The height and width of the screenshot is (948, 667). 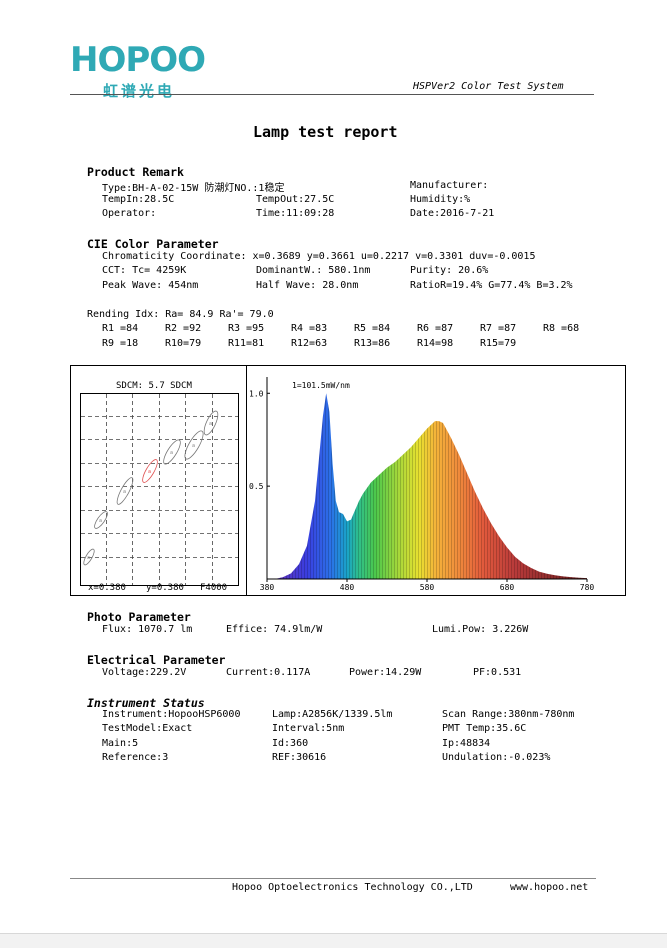 What do you see at coordinates (268, 672) in the screenshot?
I see `current: Current:0.117A` at bounding box center [268, 672].